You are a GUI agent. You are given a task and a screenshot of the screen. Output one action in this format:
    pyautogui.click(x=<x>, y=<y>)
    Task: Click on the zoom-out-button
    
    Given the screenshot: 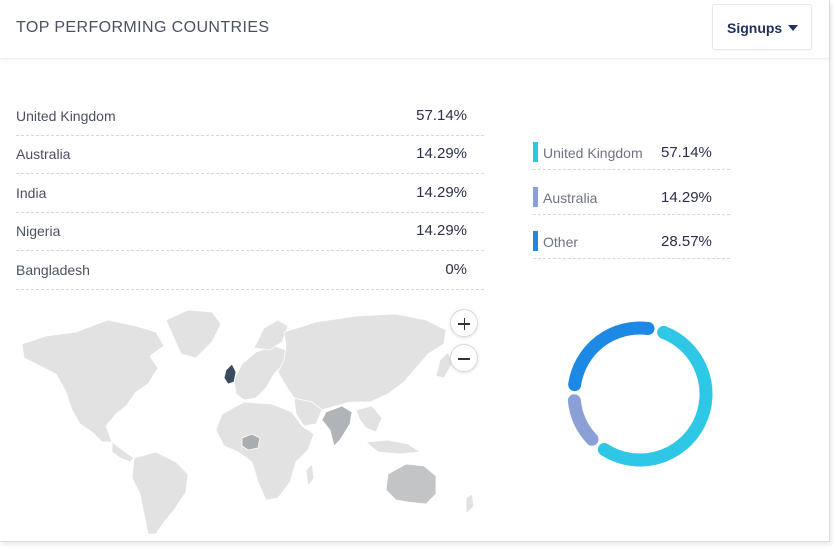 What is the action you would take?
    pyautogui.click(x=464, y=358)
    